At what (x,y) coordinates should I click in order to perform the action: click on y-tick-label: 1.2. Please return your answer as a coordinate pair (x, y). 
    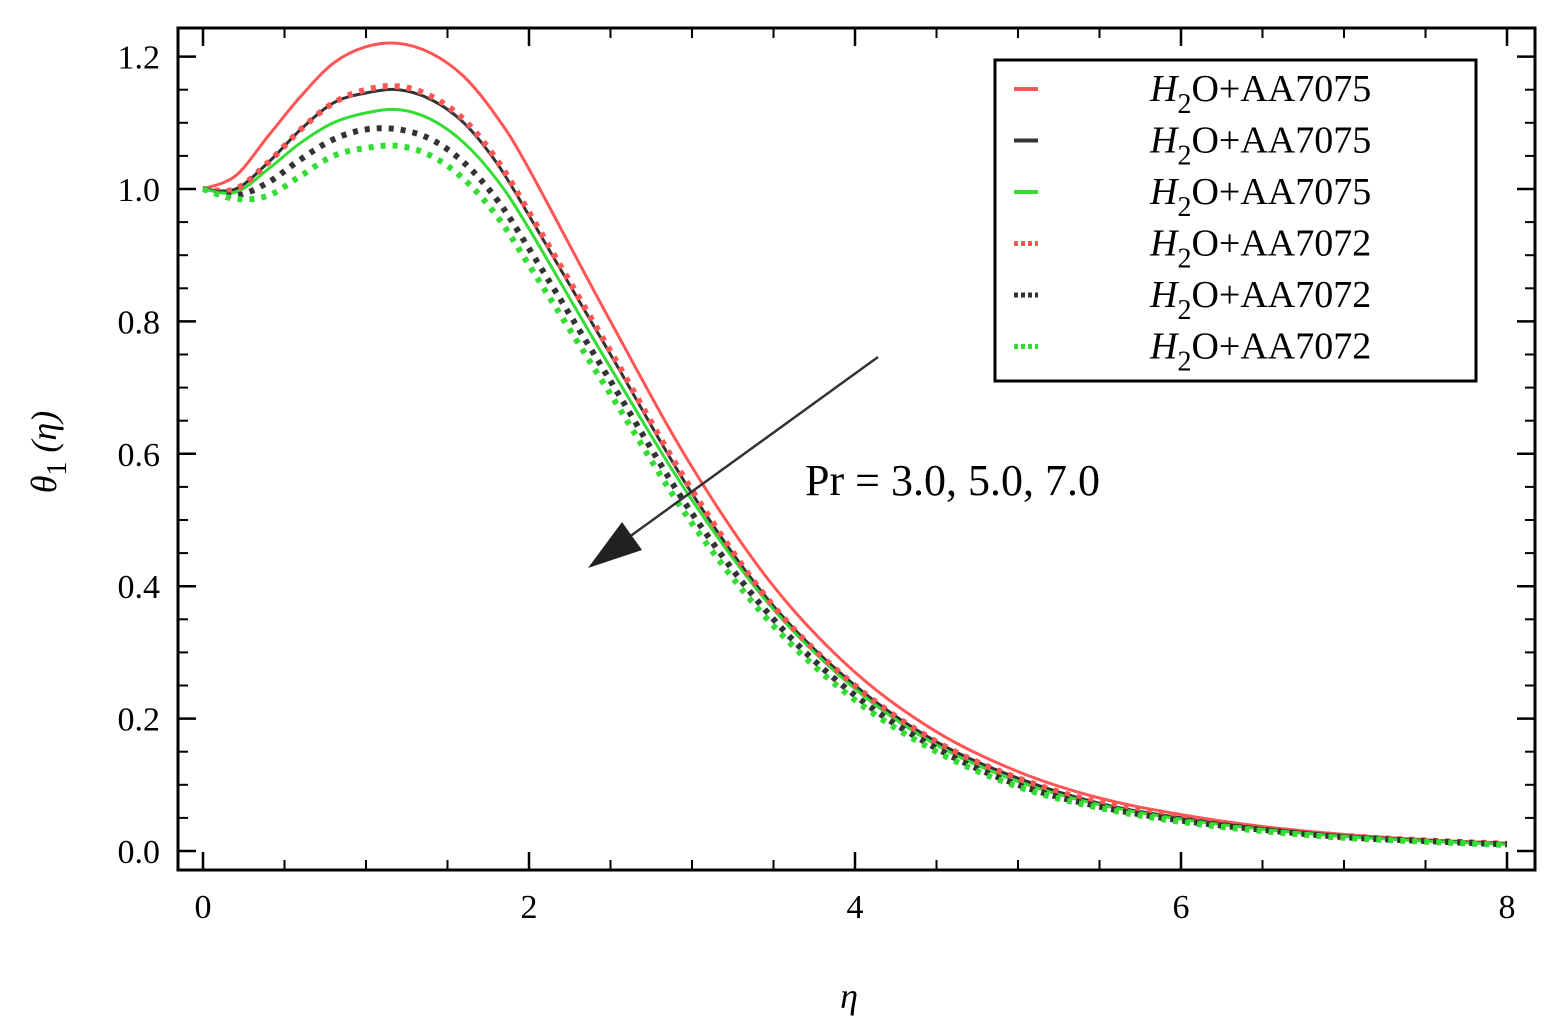
    Looking at the image, I should click on (139, 58).